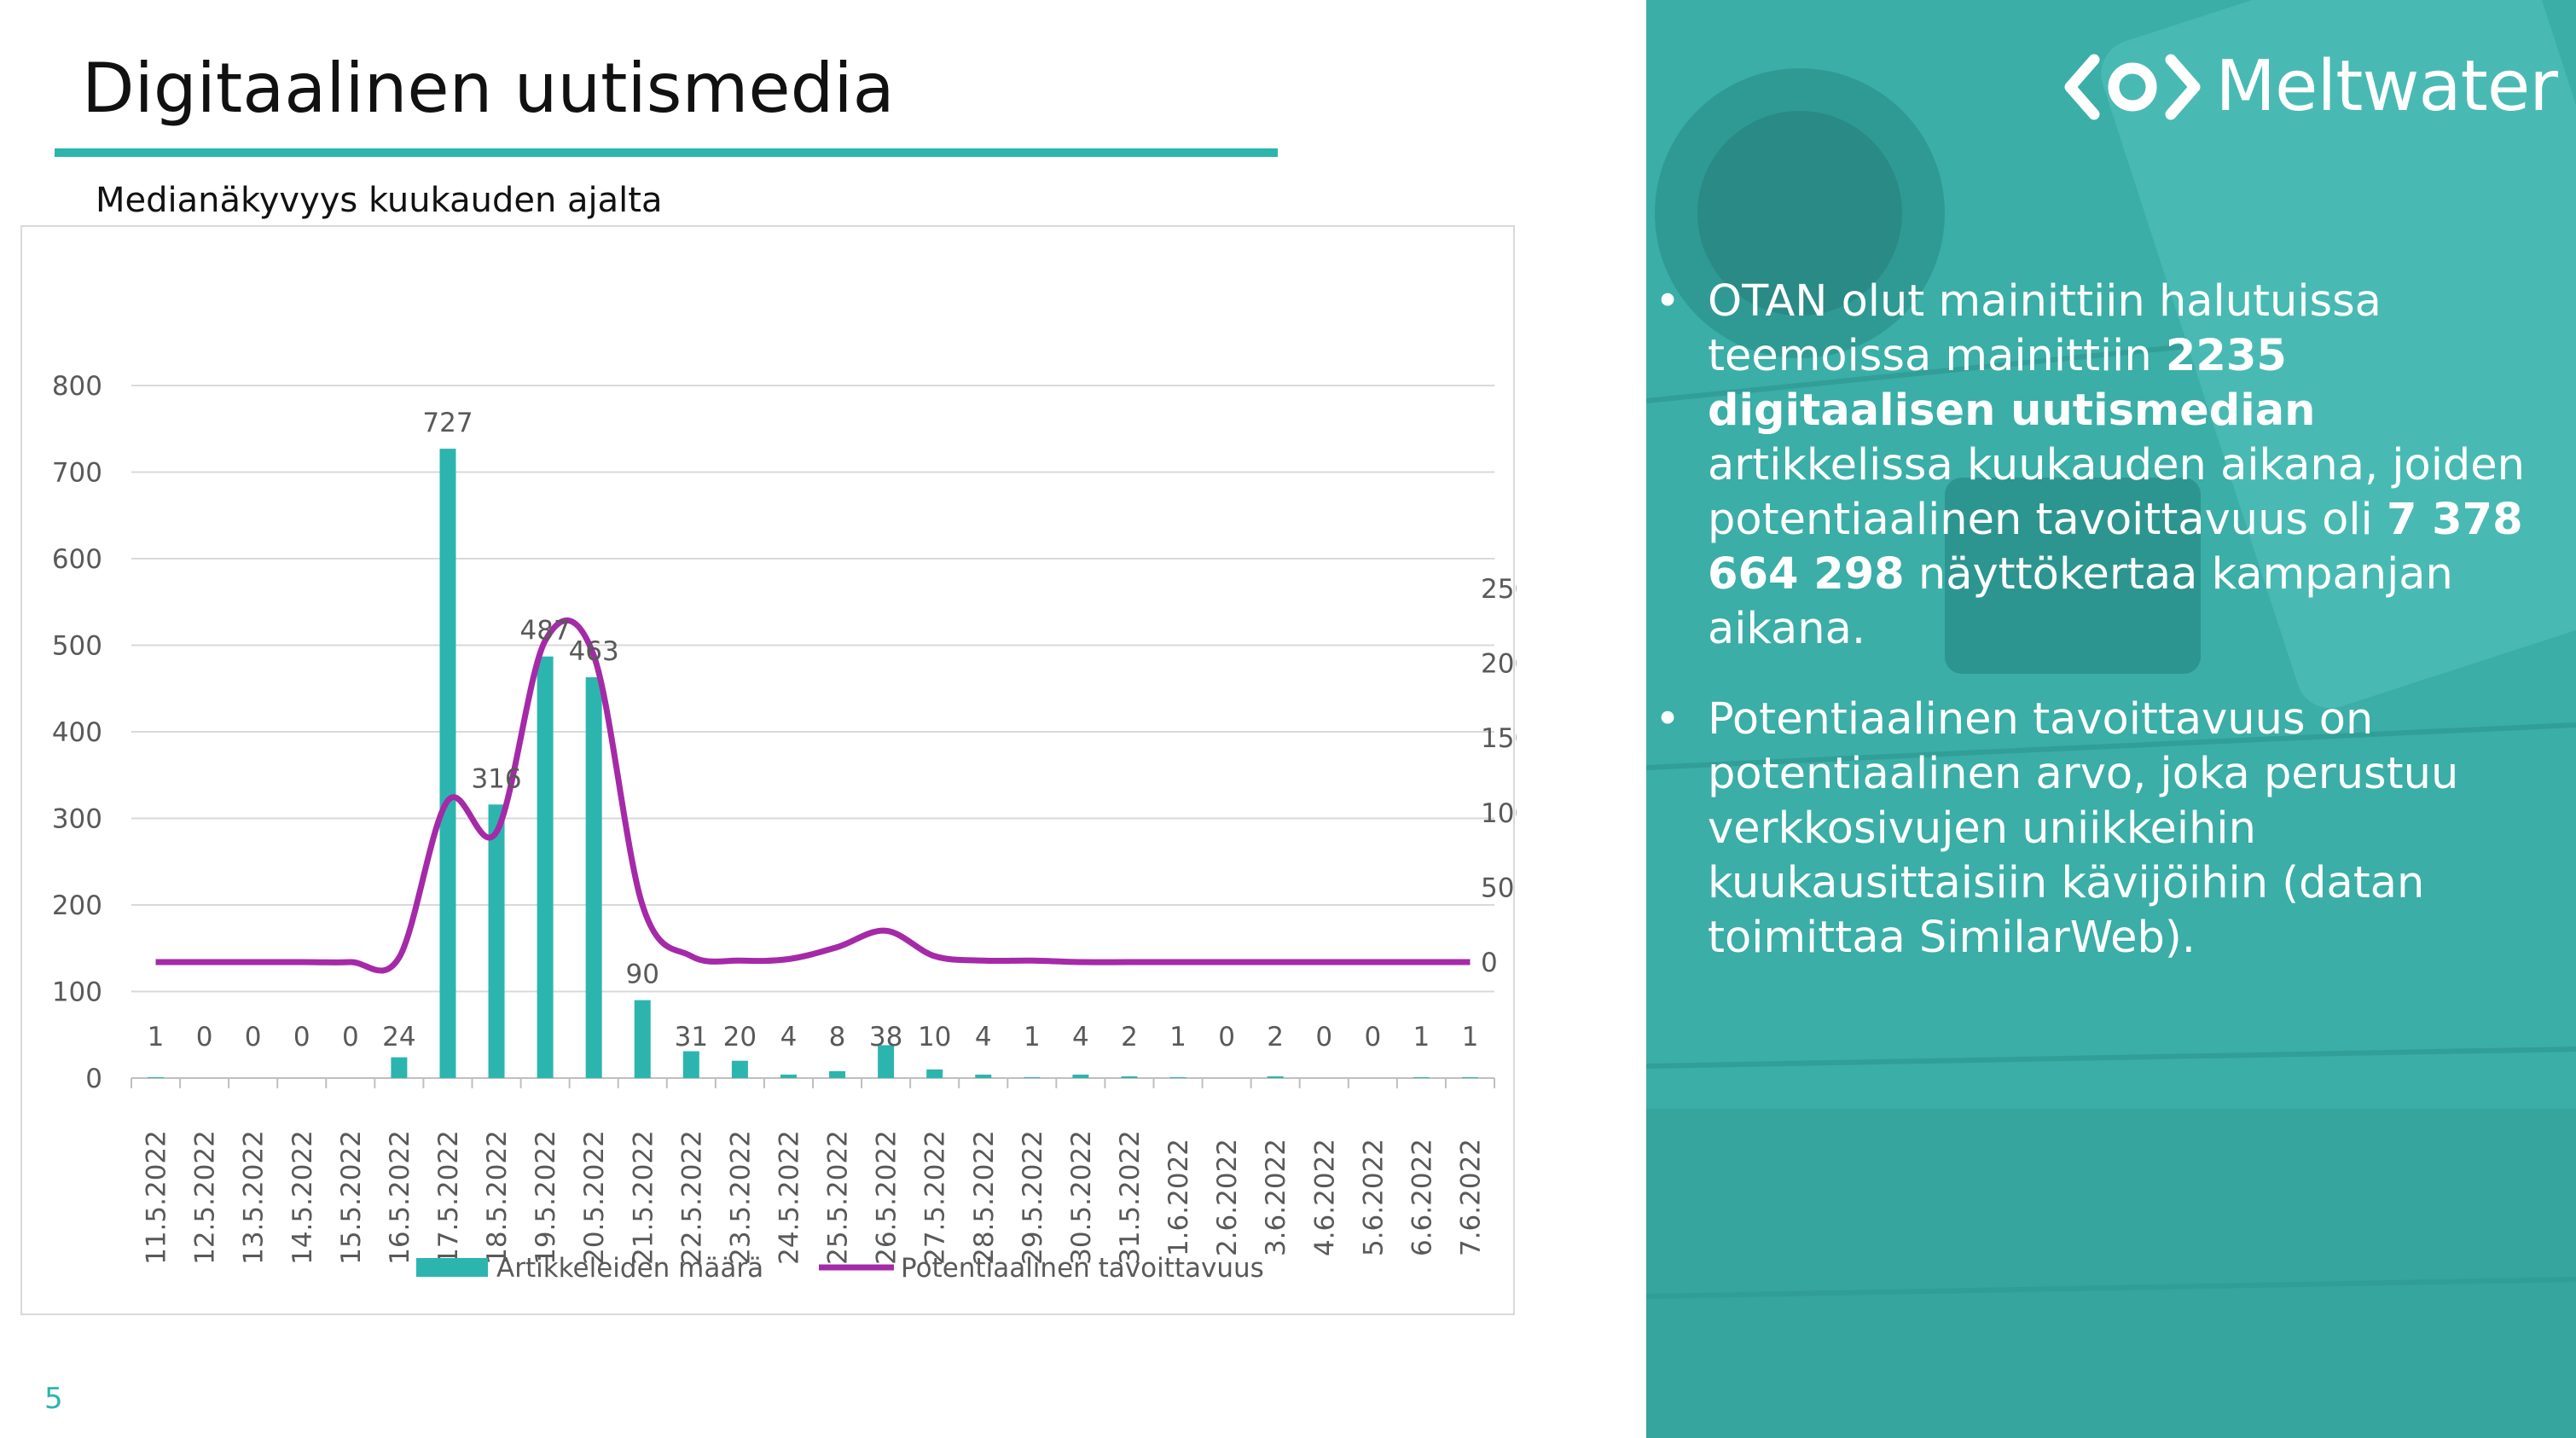 This screenshot has width=2576, height=1438. What do you see at coordinates (594, 651) in the screenshot?
I see `data-label: 463` at bounding box center [594, 651].